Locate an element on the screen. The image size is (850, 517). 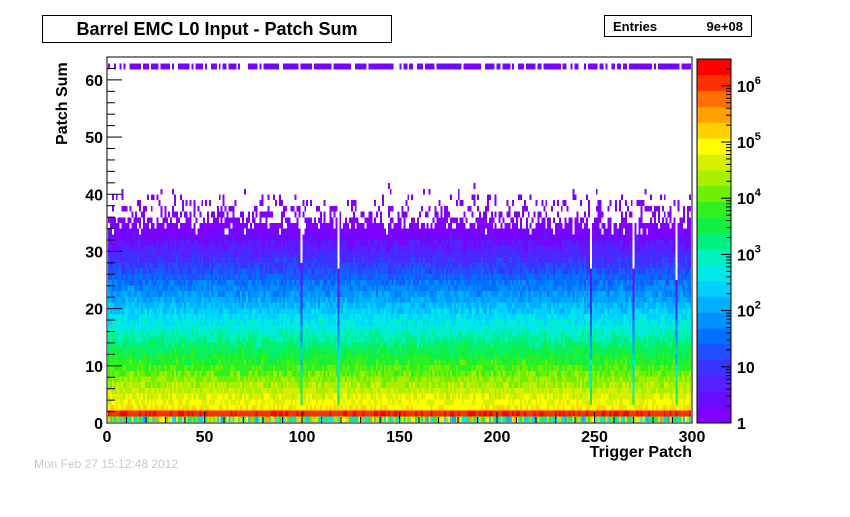
x-tick-label: 250 is located at coordinates (594, 437).